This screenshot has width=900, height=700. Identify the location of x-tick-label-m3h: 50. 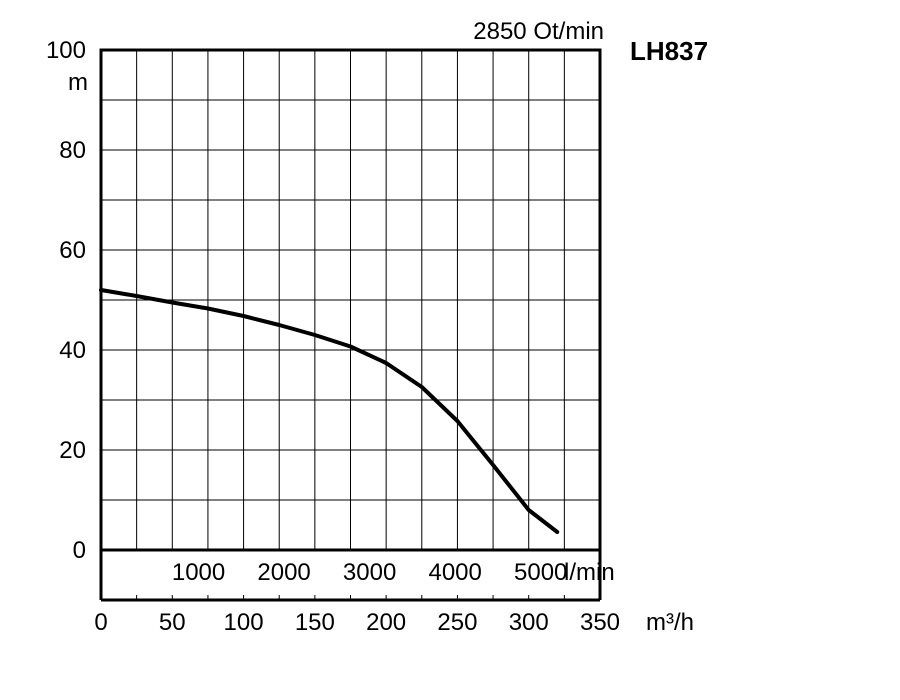
(172, 622).